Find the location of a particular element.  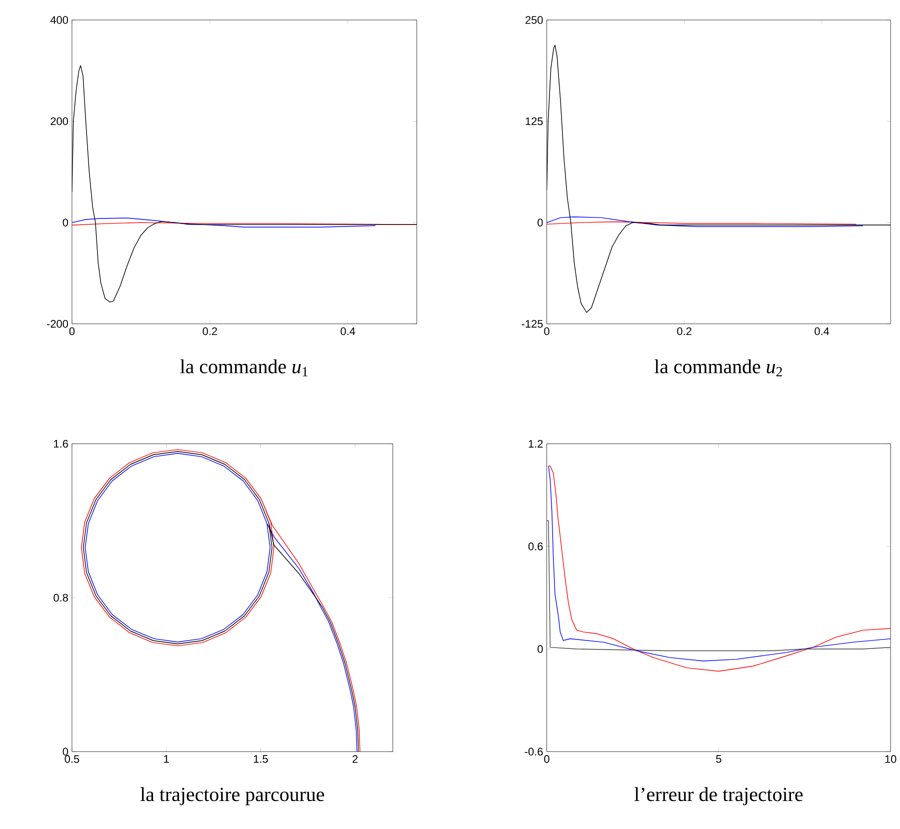

text: la trajectoire parcourue is located at coordinates (232, 796).